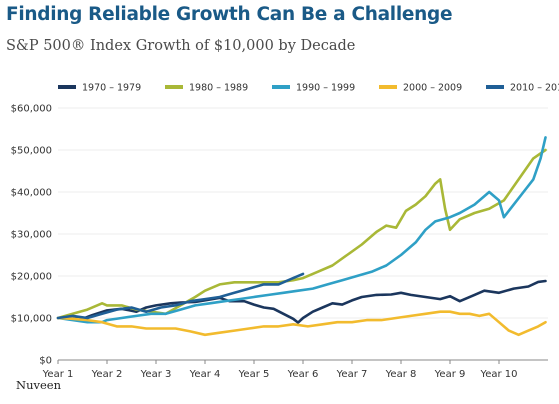  I want to click on y-tick-label: $30,000, so click(31, 235).